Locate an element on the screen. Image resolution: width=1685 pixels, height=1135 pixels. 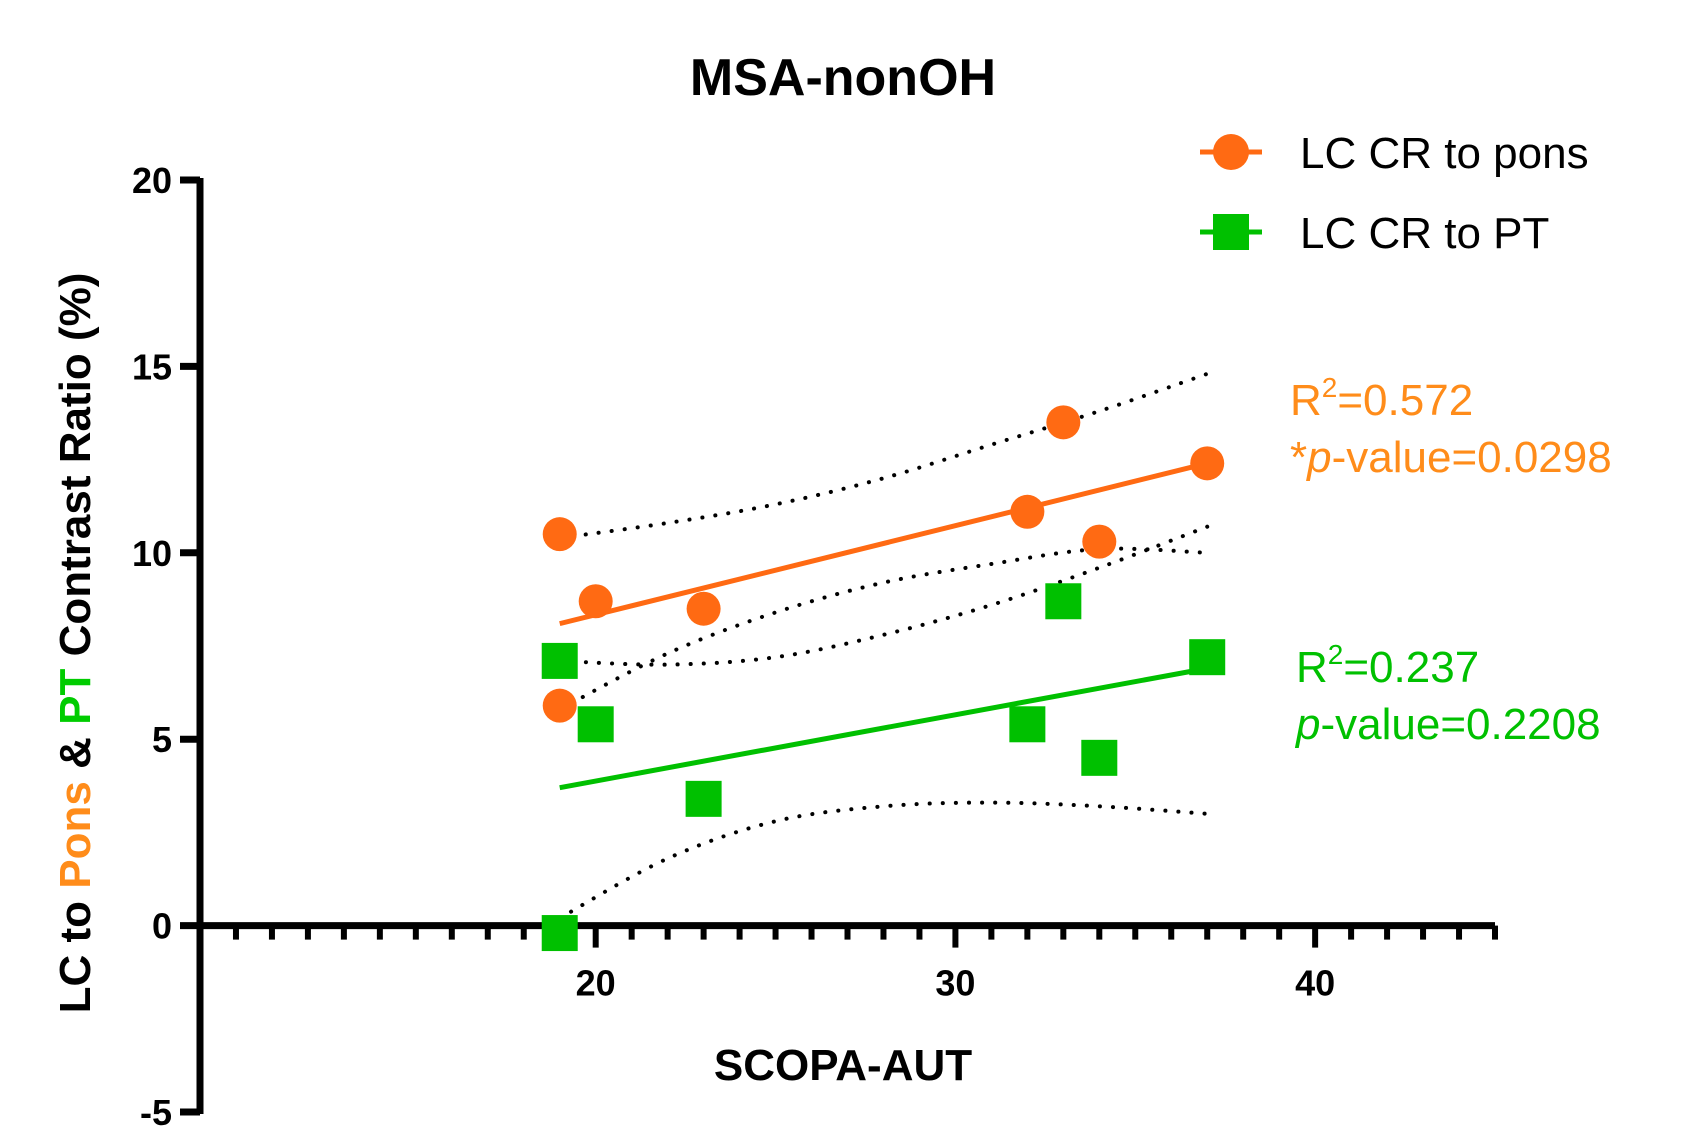
p-value-label: *p-value=0.0298 is located at coordinates (1451, 457).